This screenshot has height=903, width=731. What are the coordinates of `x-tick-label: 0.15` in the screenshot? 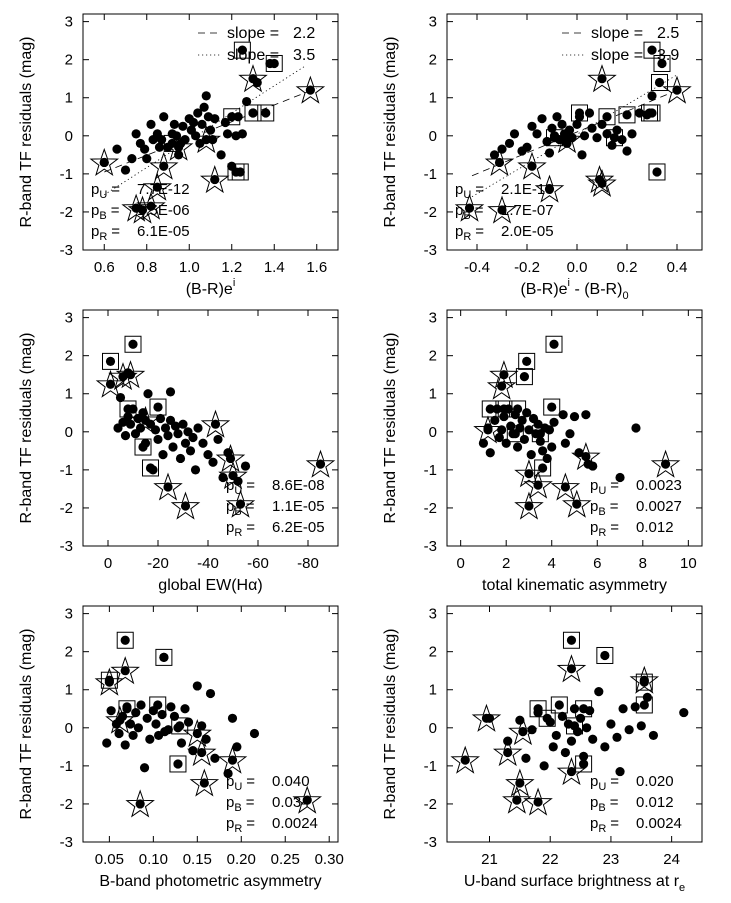 It's located at (197, 859).